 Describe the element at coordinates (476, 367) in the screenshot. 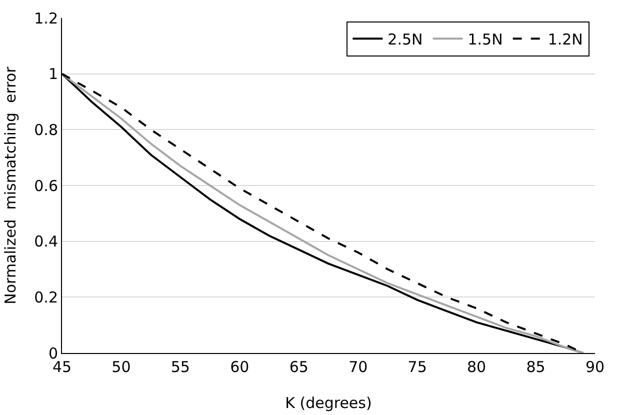

I see `x-tick-label: 80` at that location.